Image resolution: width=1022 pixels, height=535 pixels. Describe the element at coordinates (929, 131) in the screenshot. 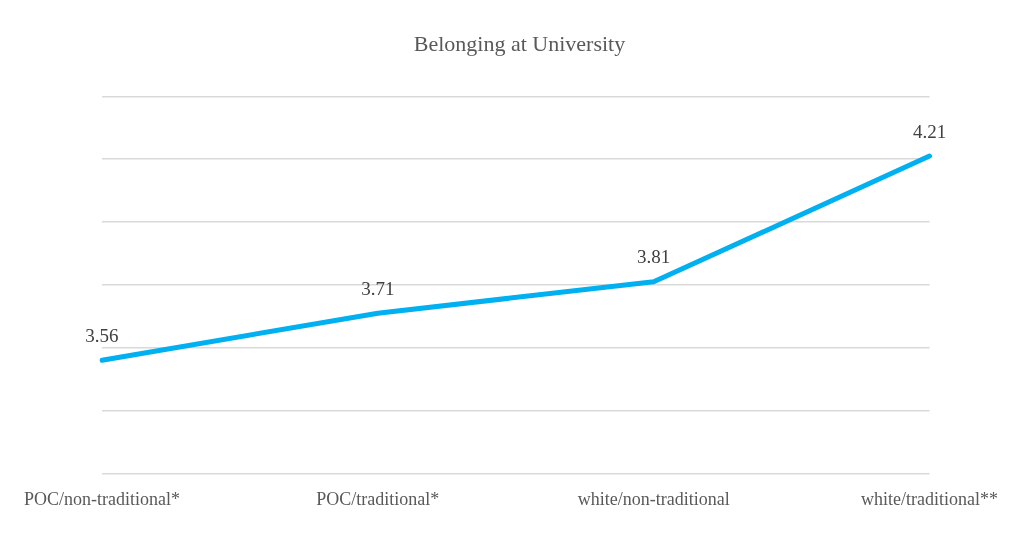

I see `data-label: 4.21` at that location.